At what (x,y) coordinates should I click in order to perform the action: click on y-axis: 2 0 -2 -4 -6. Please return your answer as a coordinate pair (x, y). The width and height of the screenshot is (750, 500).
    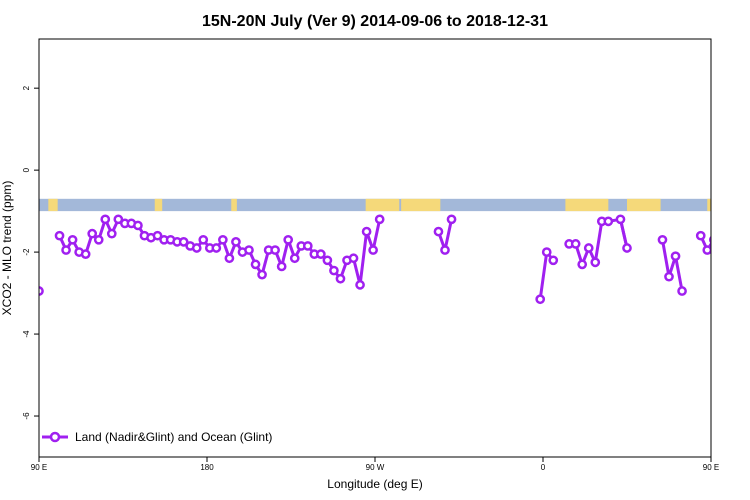
    Looking at the image, I should click on (30, 252).